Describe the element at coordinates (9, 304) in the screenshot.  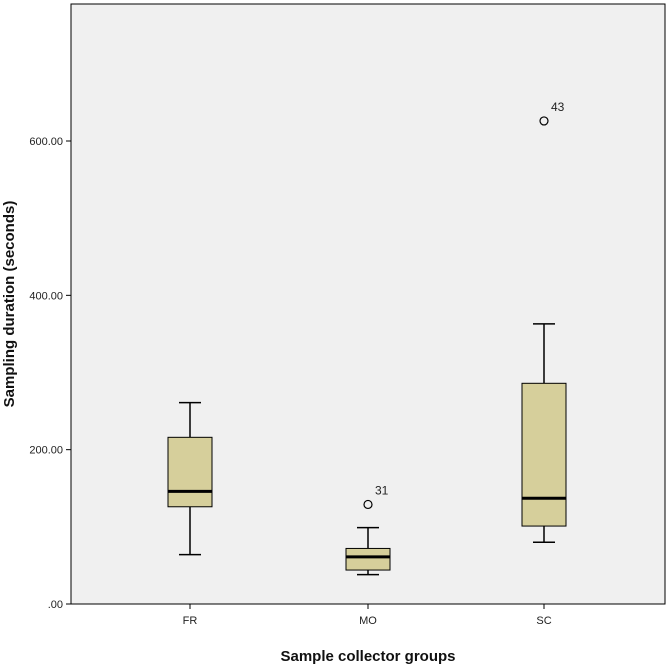
I see `y-axis-title: Sampling duration (seconds)` at that location.